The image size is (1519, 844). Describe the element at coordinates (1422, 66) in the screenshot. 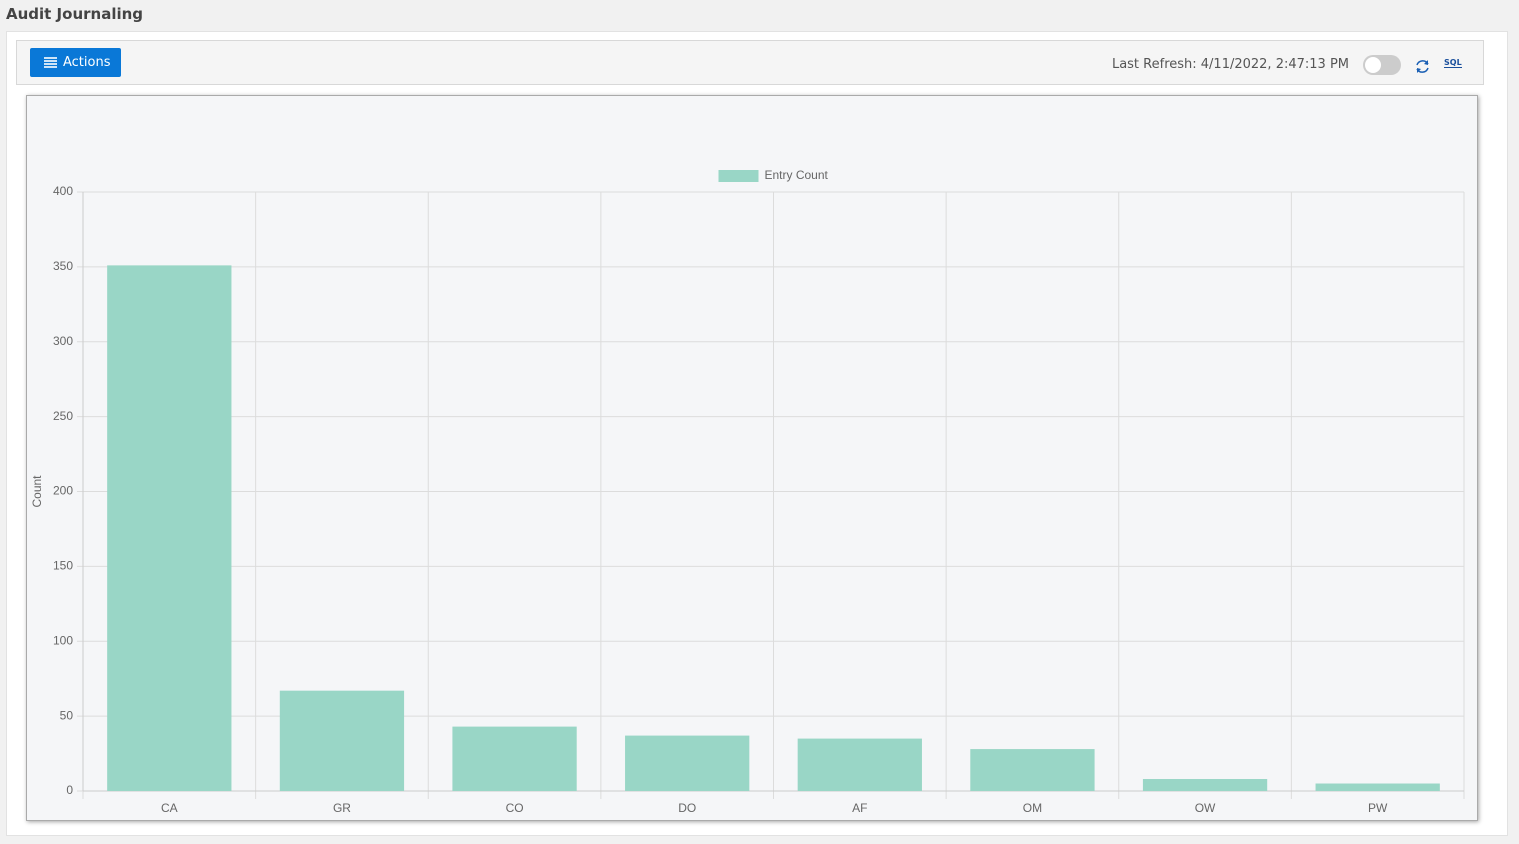

I see `refresh-icon` at that location.